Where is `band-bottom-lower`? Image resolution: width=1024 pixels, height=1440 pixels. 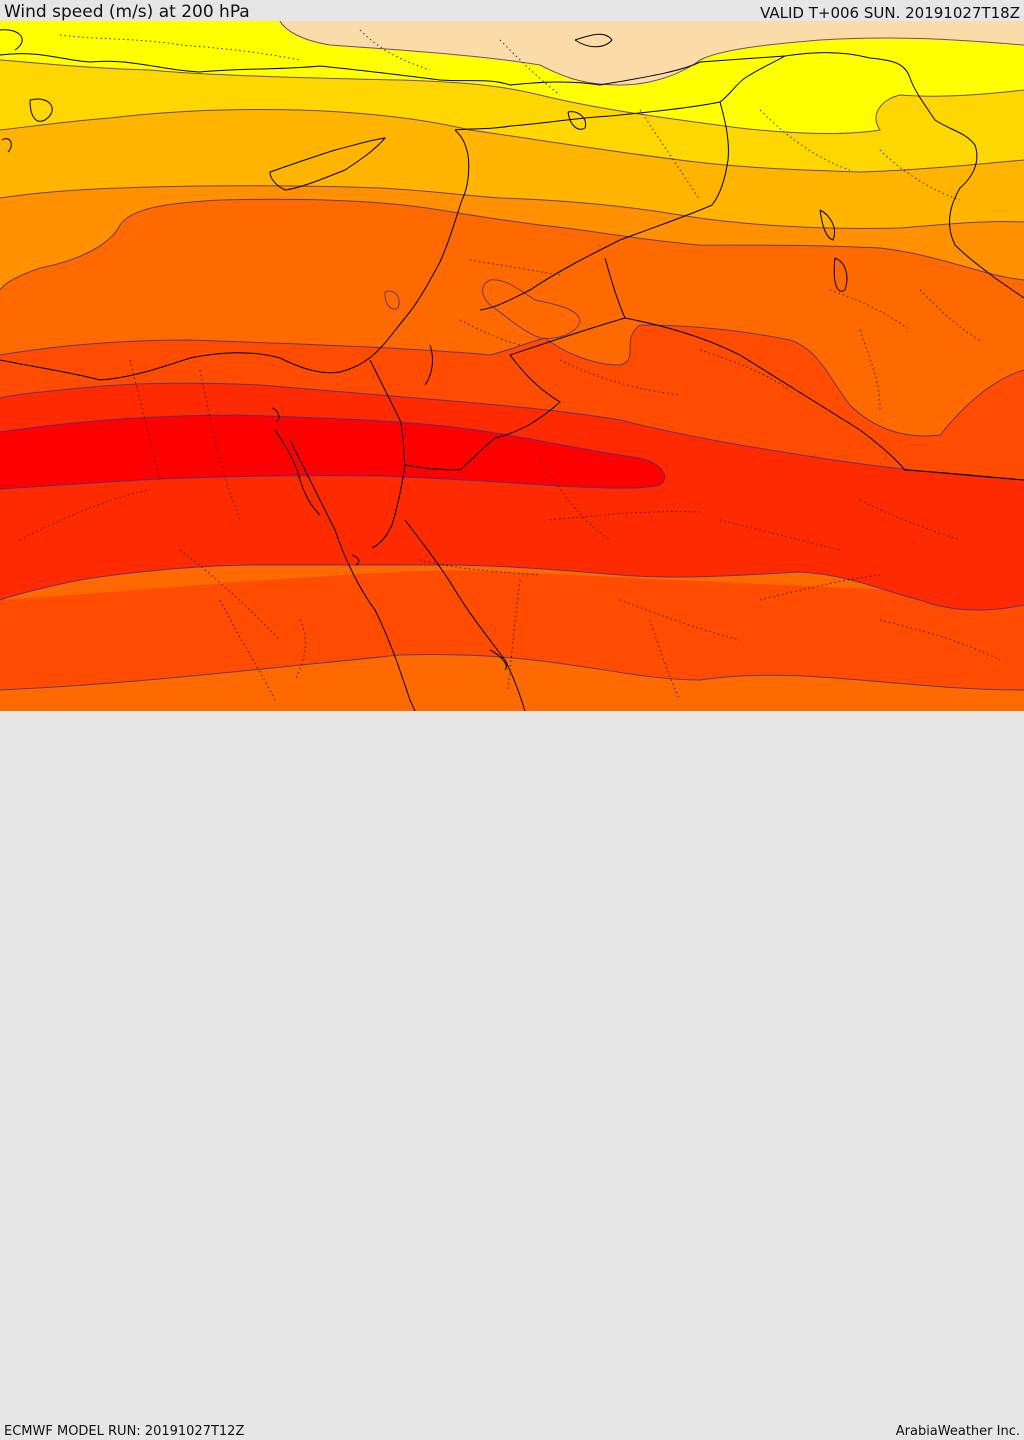 band-bottom-lower is located at coordinates (512, 682).